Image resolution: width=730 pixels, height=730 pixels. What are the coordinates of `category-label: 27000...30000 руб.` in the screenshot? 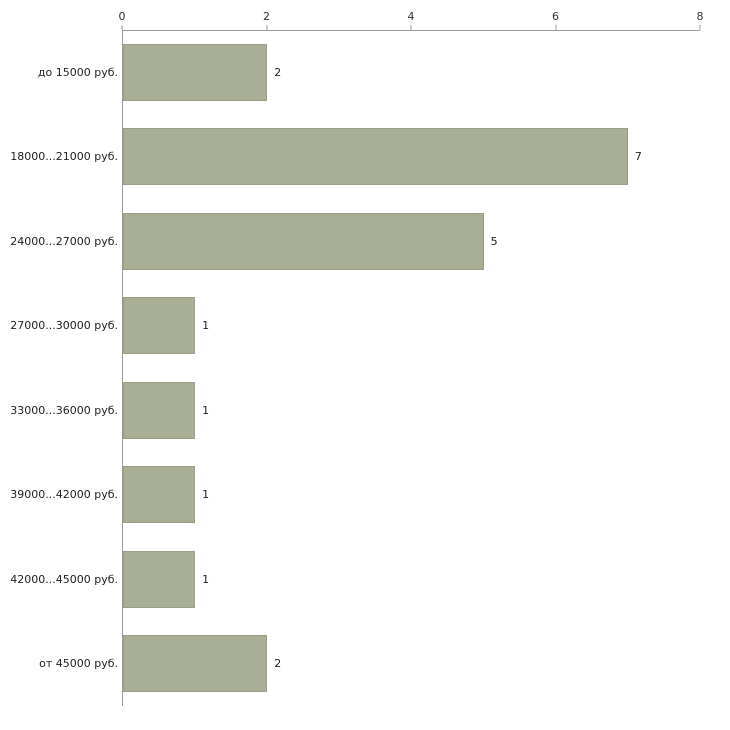 It's located at (64, 326).